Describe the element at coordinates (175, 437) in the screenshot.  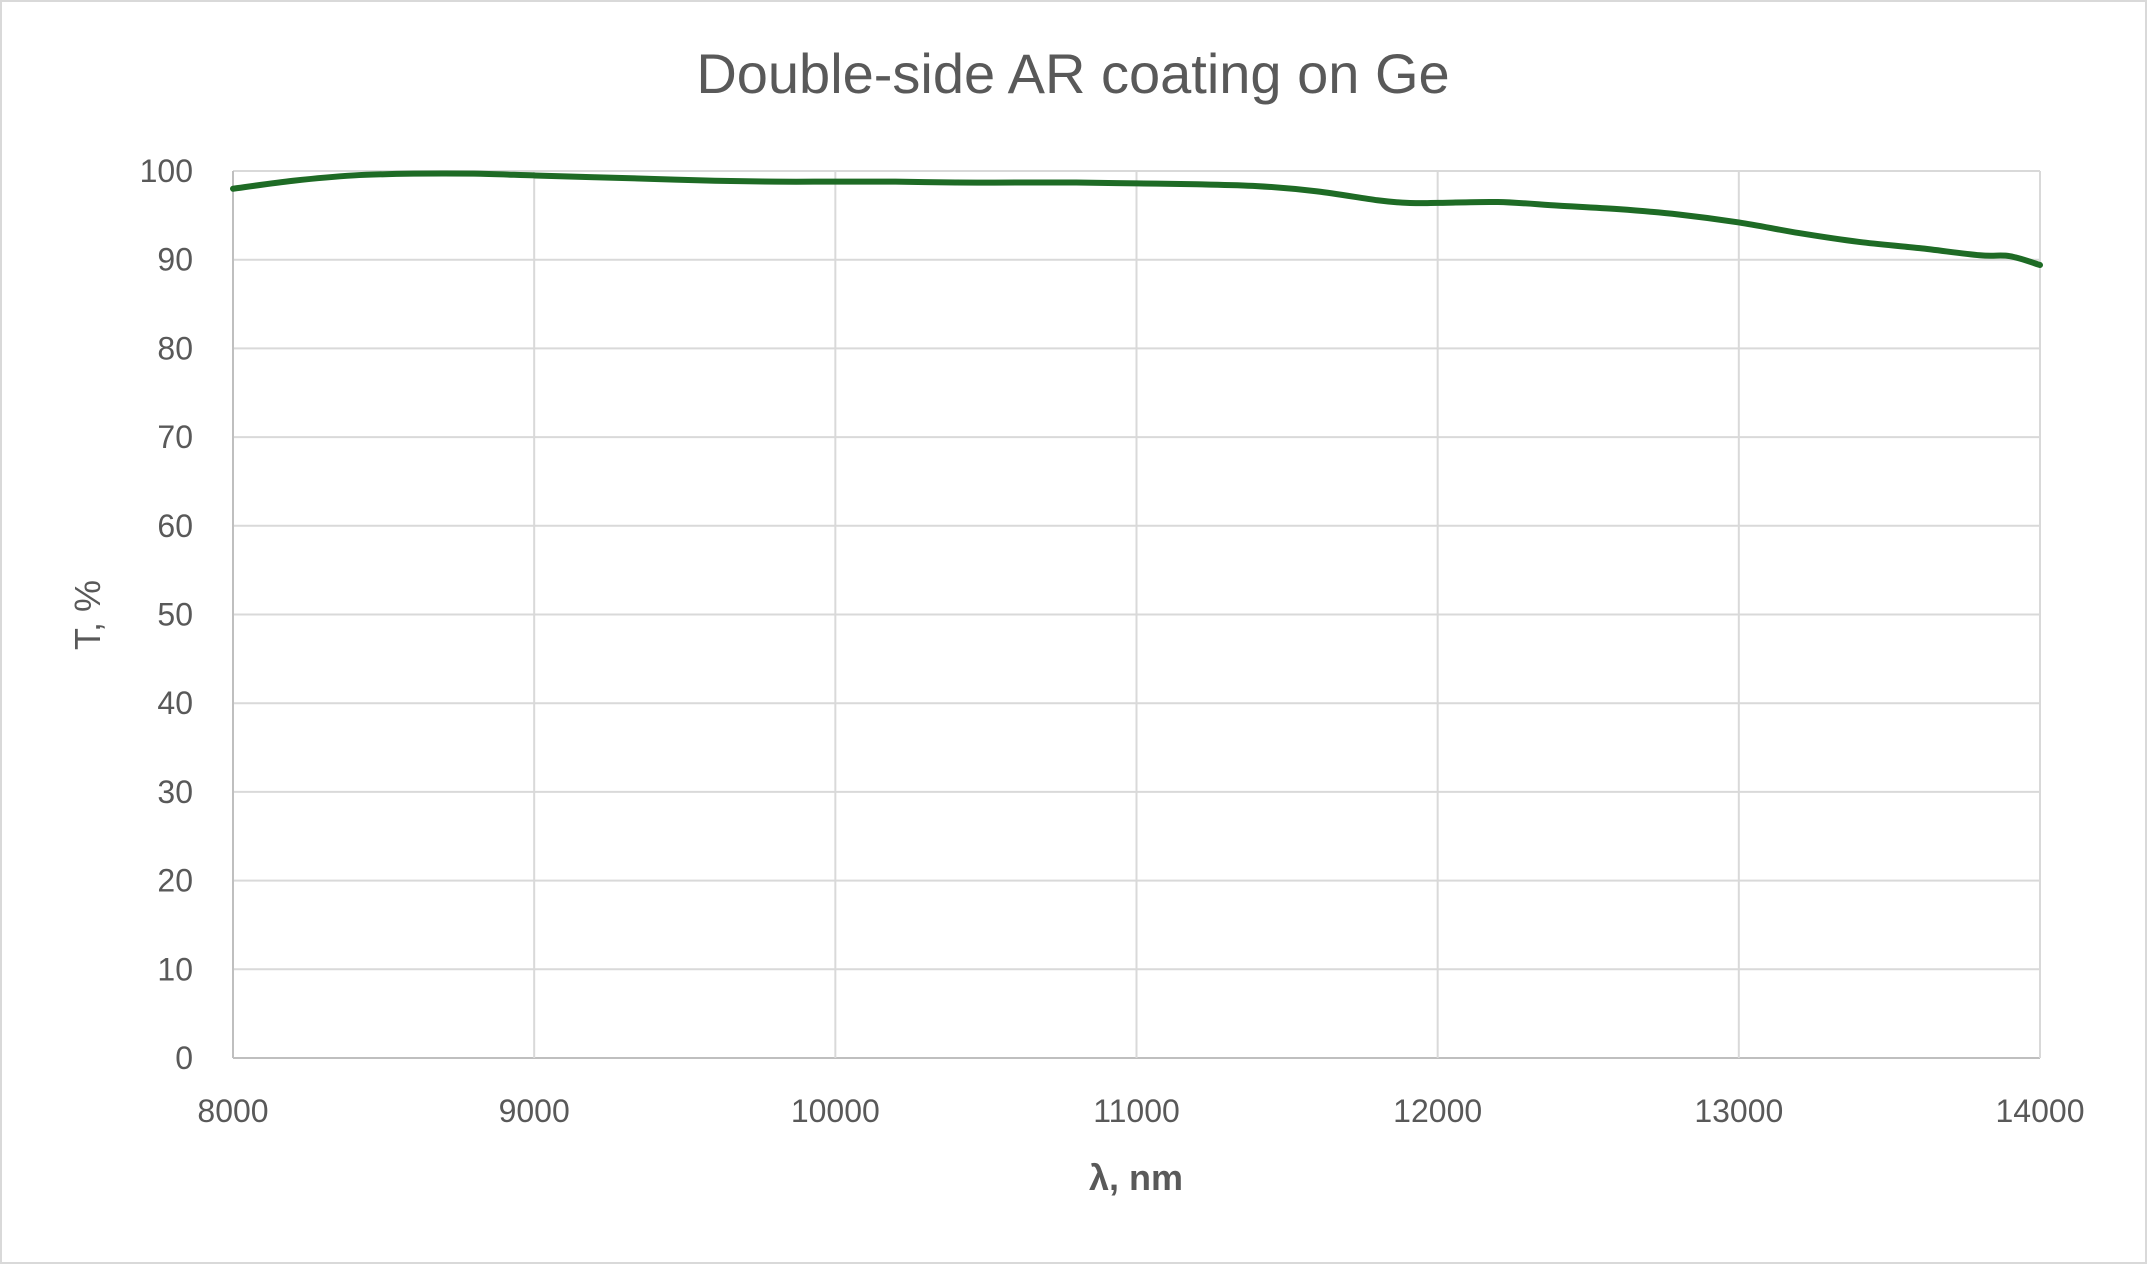
I see `y-tick-label: 70` at that location.